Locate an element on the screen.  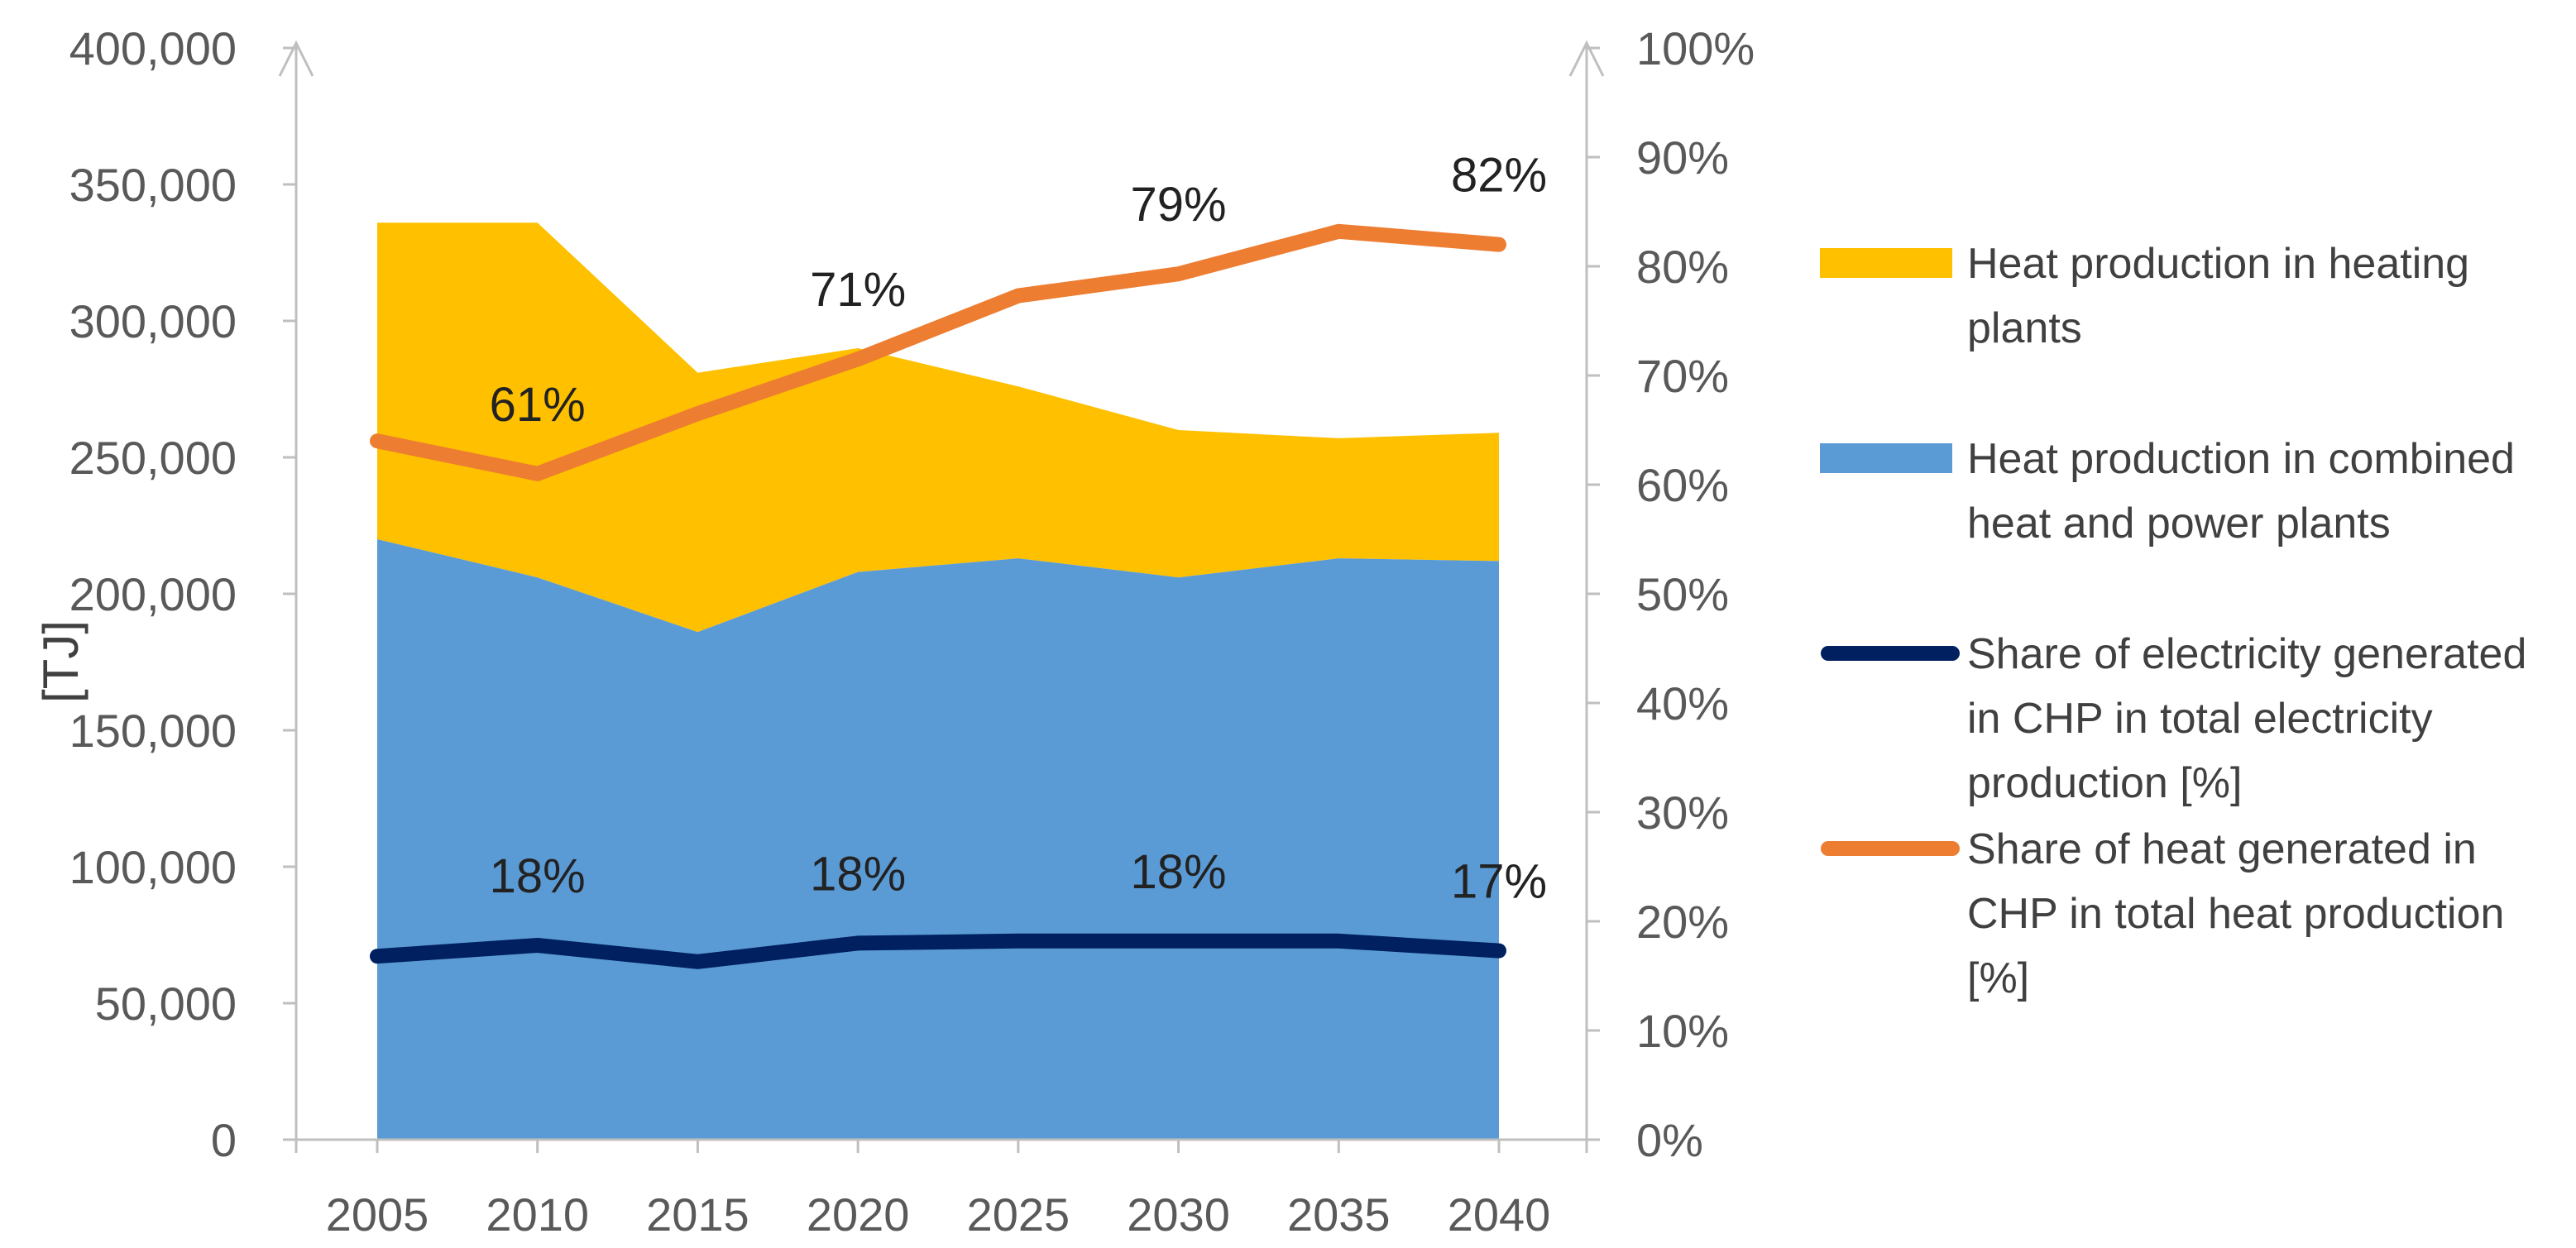
left-tick-label: 400,000 is located at coordinates (153, 48).